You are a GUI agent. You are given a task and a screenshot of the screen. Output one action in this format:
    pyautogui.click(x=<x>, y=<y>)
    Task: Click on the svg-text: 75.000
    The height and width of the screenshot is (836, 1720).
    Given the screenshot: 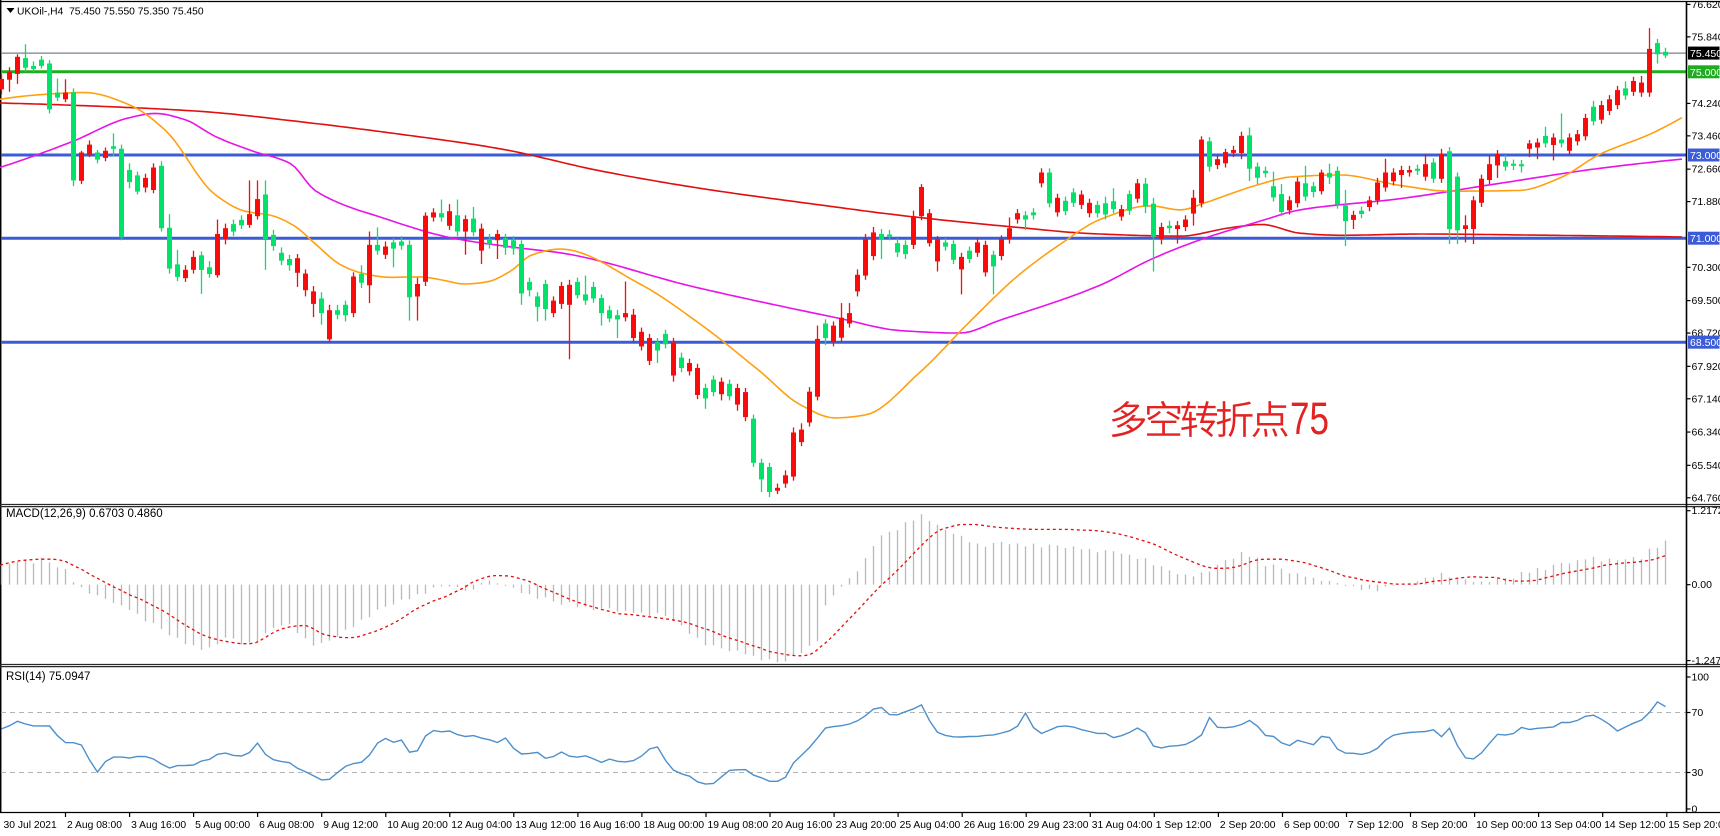 What is the action you would take?
    pyautogui.click(x=1705, y=73)
    